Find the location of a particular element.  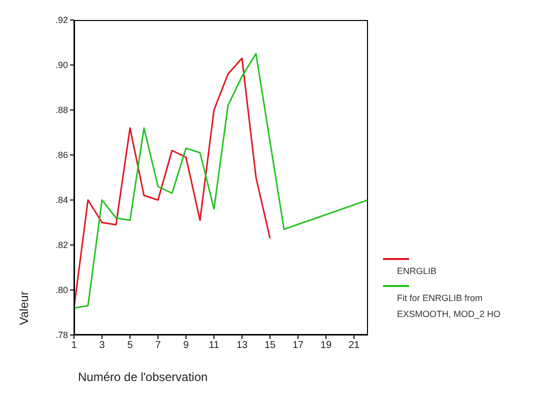

y-tick-label: .78 is located at coordinates (61, 335).